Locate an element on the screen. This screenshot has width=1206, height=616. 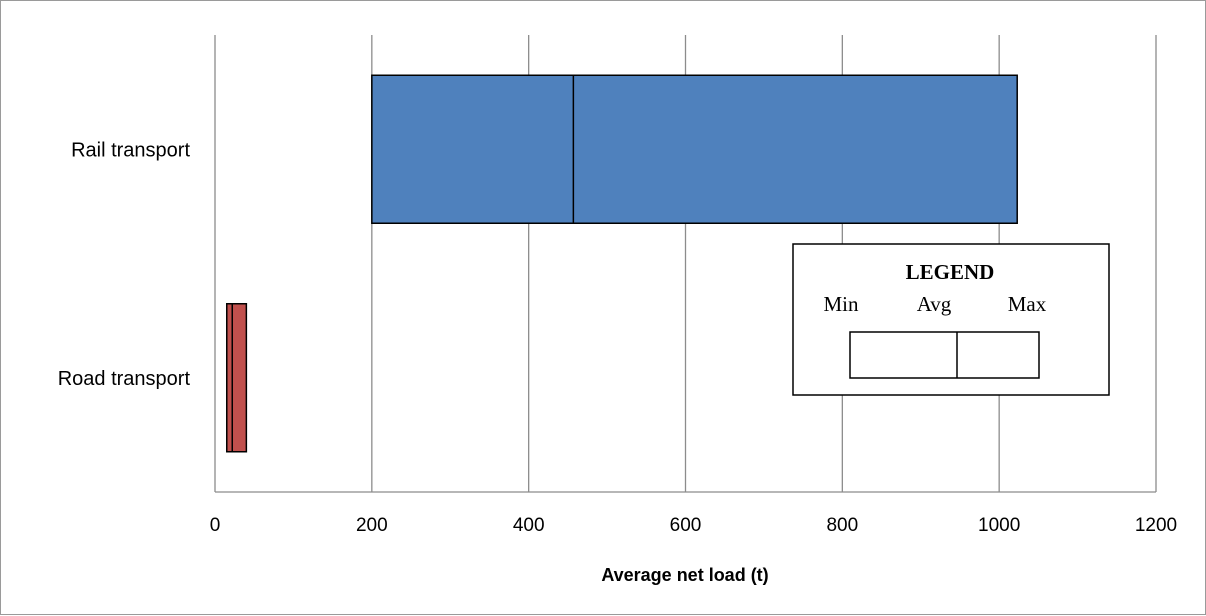
x-tick-label-800: 800 is located at coordinates (842, 525).